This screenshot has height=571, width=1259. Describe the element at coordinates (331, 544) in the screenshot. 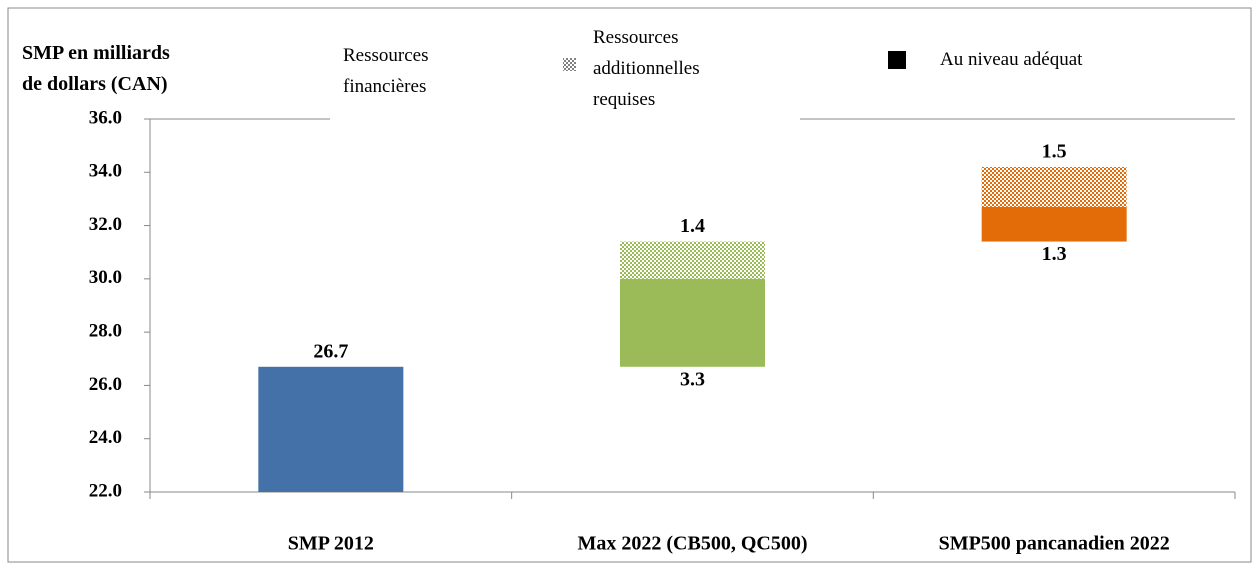

I see `x-tick-label: SMP 2012` at that location.